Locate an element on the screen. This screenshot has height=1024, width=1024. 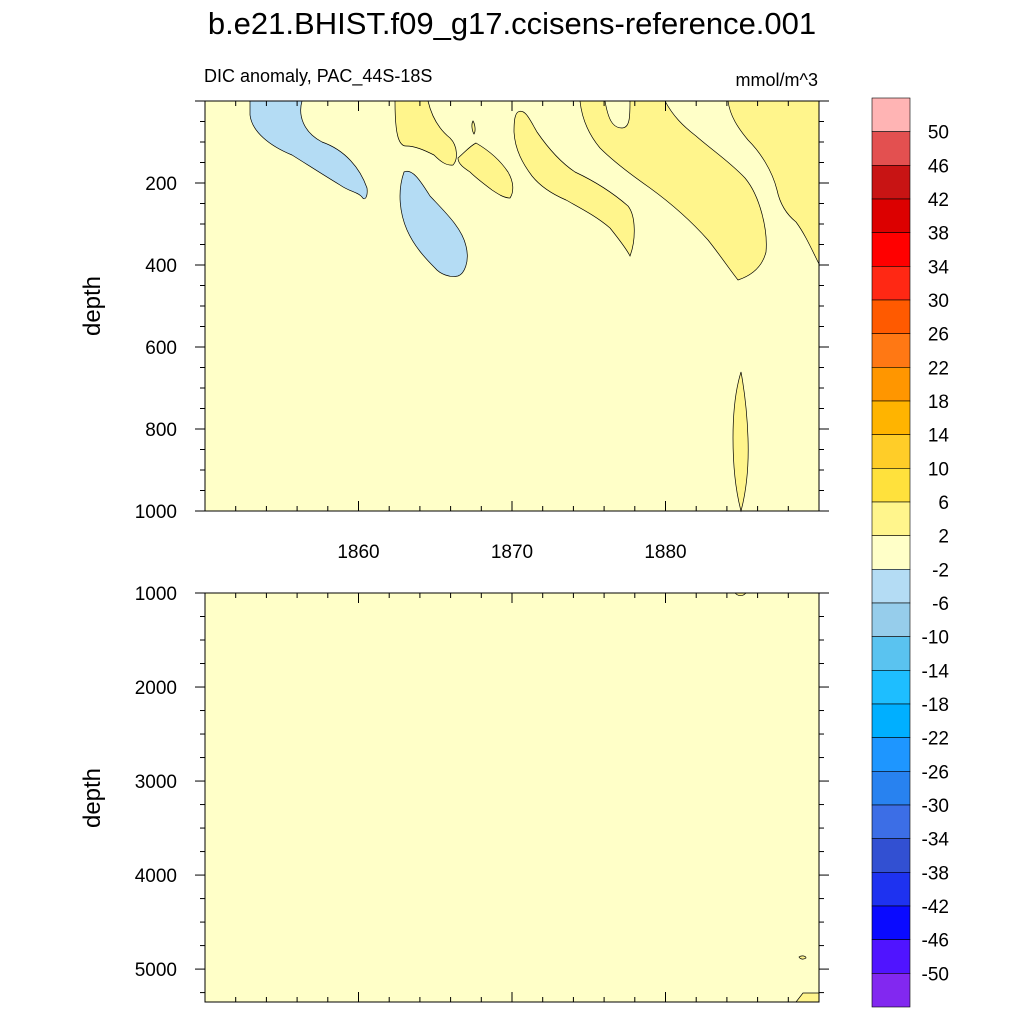
x-tick-label: 1870 is located at coordinates (512, 552).